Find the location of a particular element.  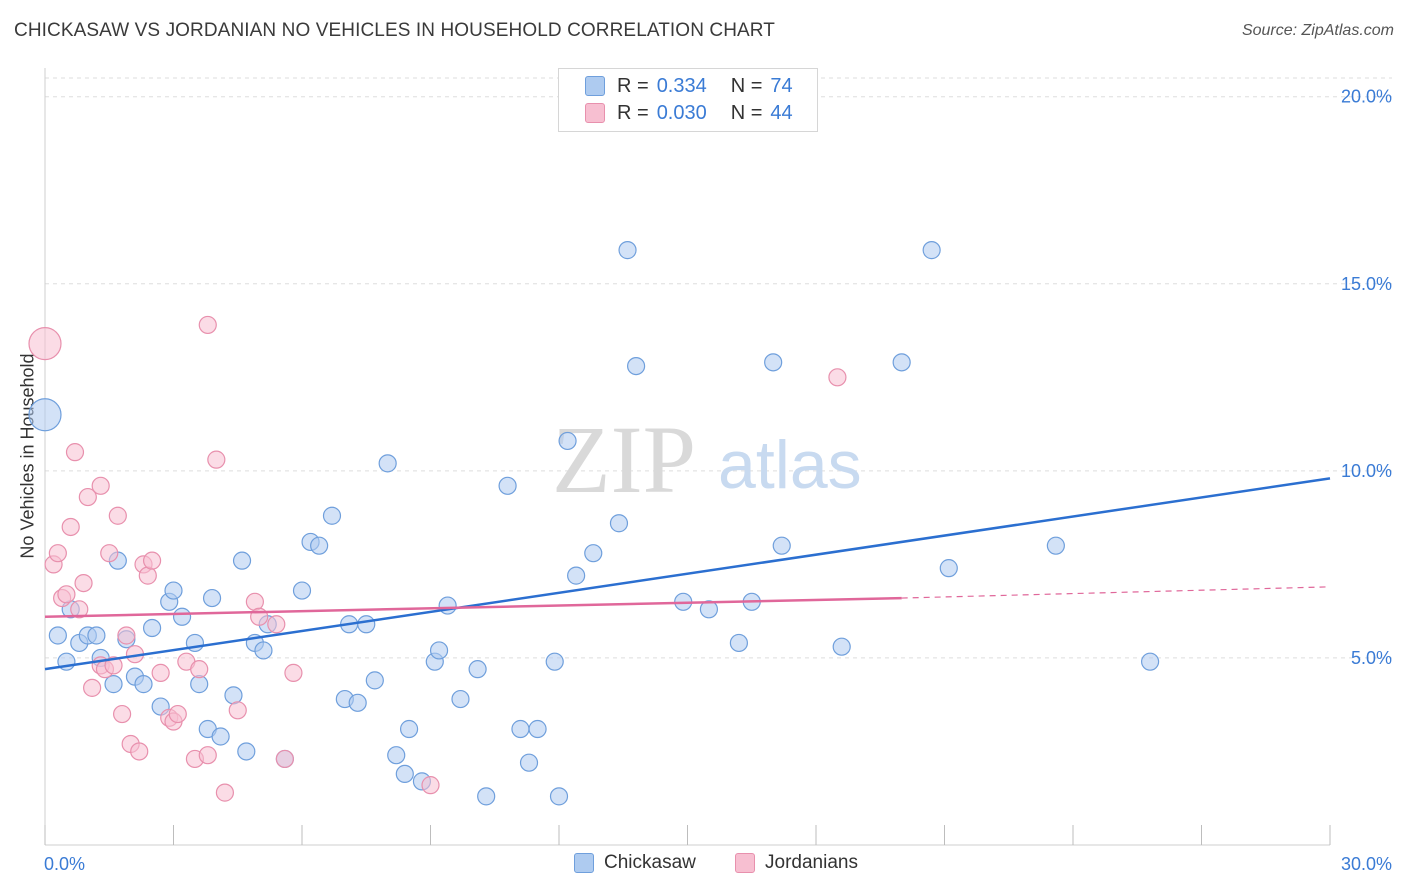

r-label: R = is located at coordinates (633, 112).